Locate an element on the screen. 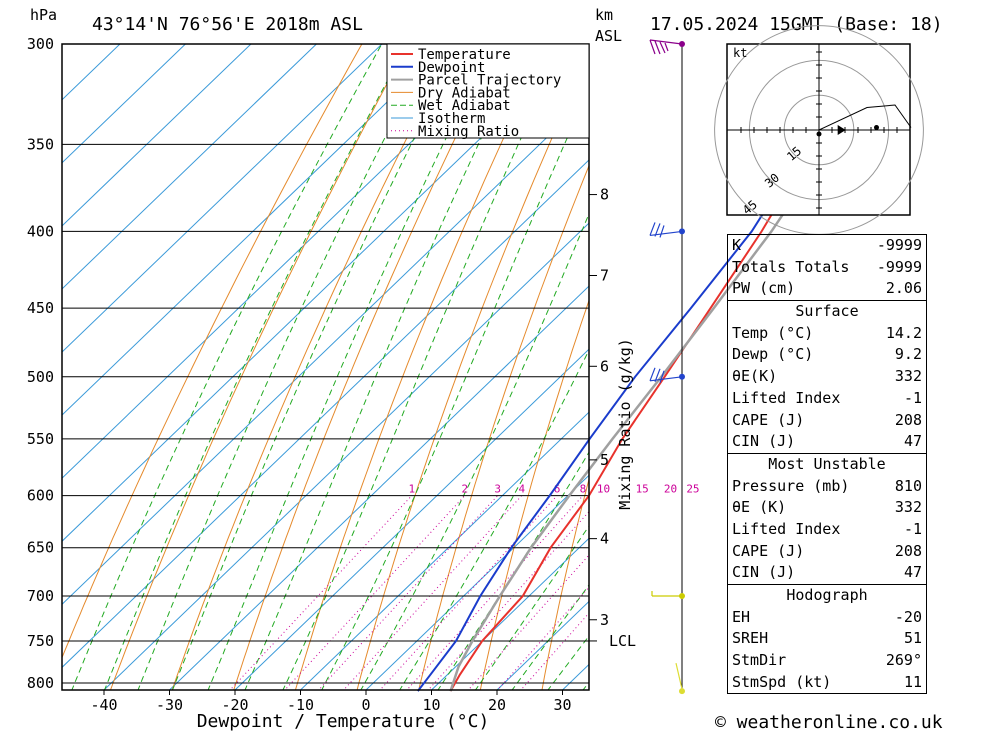  hodograph-trace is located at coordinates (865, 117).